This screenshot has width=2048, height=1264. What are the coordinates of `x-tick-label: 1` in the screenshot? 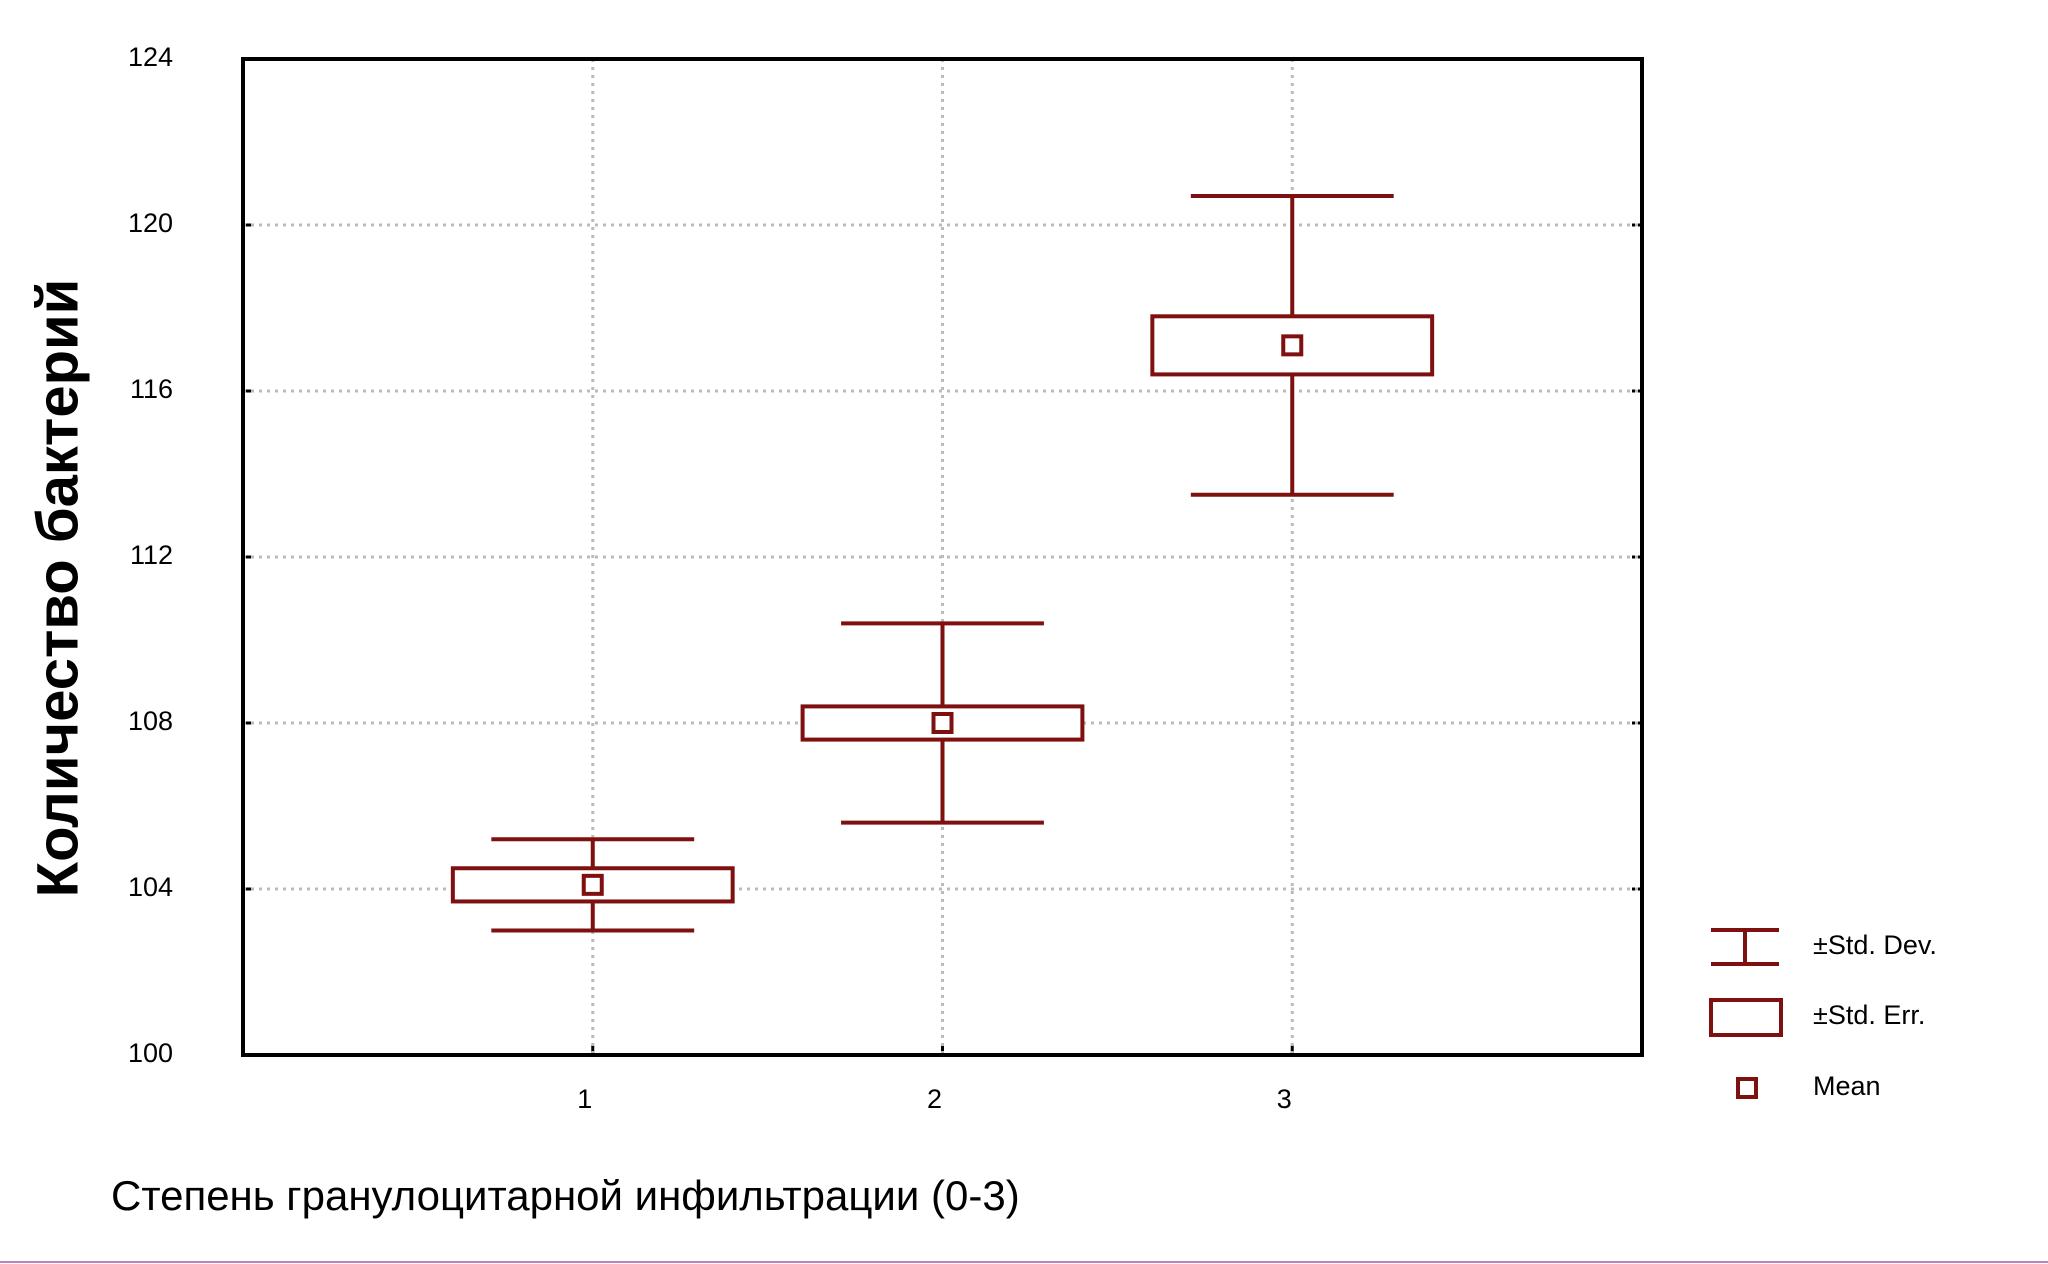 It's located at (584, 1099).